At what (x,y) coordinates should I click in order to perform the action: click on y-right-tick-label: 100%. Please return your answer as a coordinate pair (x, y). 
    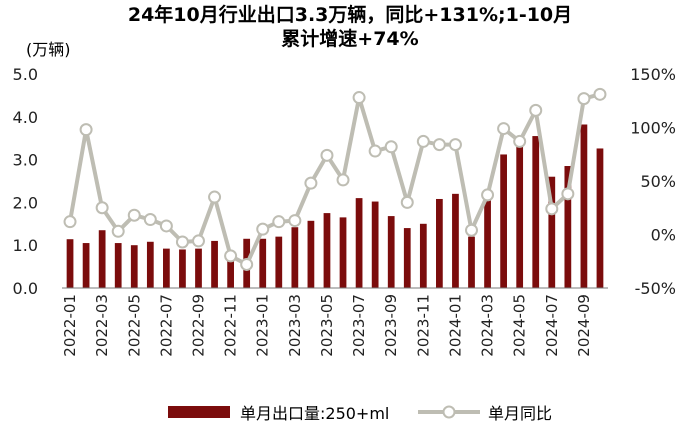
    Looking at the image, I should click on (653, 128).